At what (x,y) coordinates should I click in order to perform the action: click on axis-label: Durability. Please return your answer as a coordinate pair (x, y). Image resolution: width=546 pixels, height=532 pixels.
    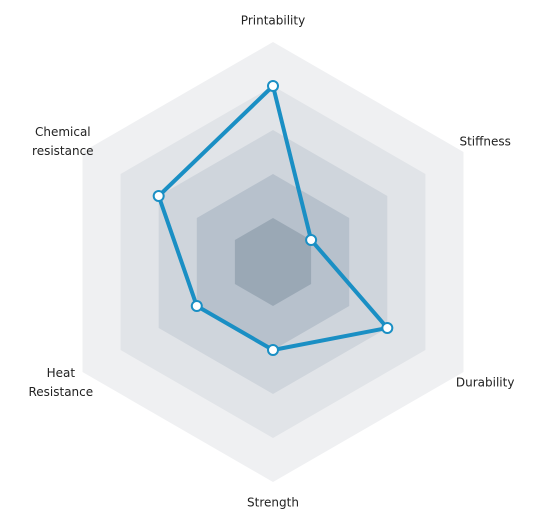
    Looking at the image, I should click on (485, 382).